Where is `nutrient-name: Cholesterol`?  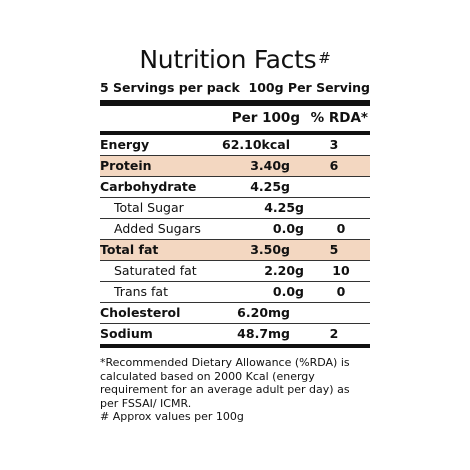
nutrient-name: Cholesterol is located at coordinates (140, 312).